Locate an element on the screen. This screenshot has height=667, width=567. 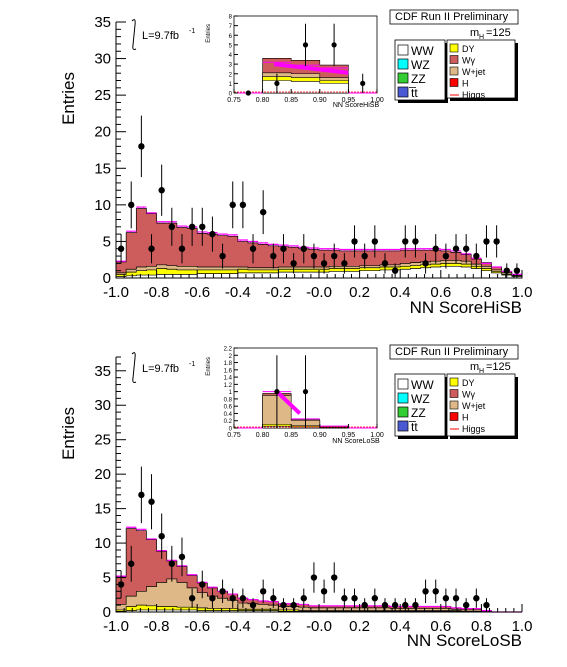
y-tick-label: 15 is located at coordinates (102, 509).